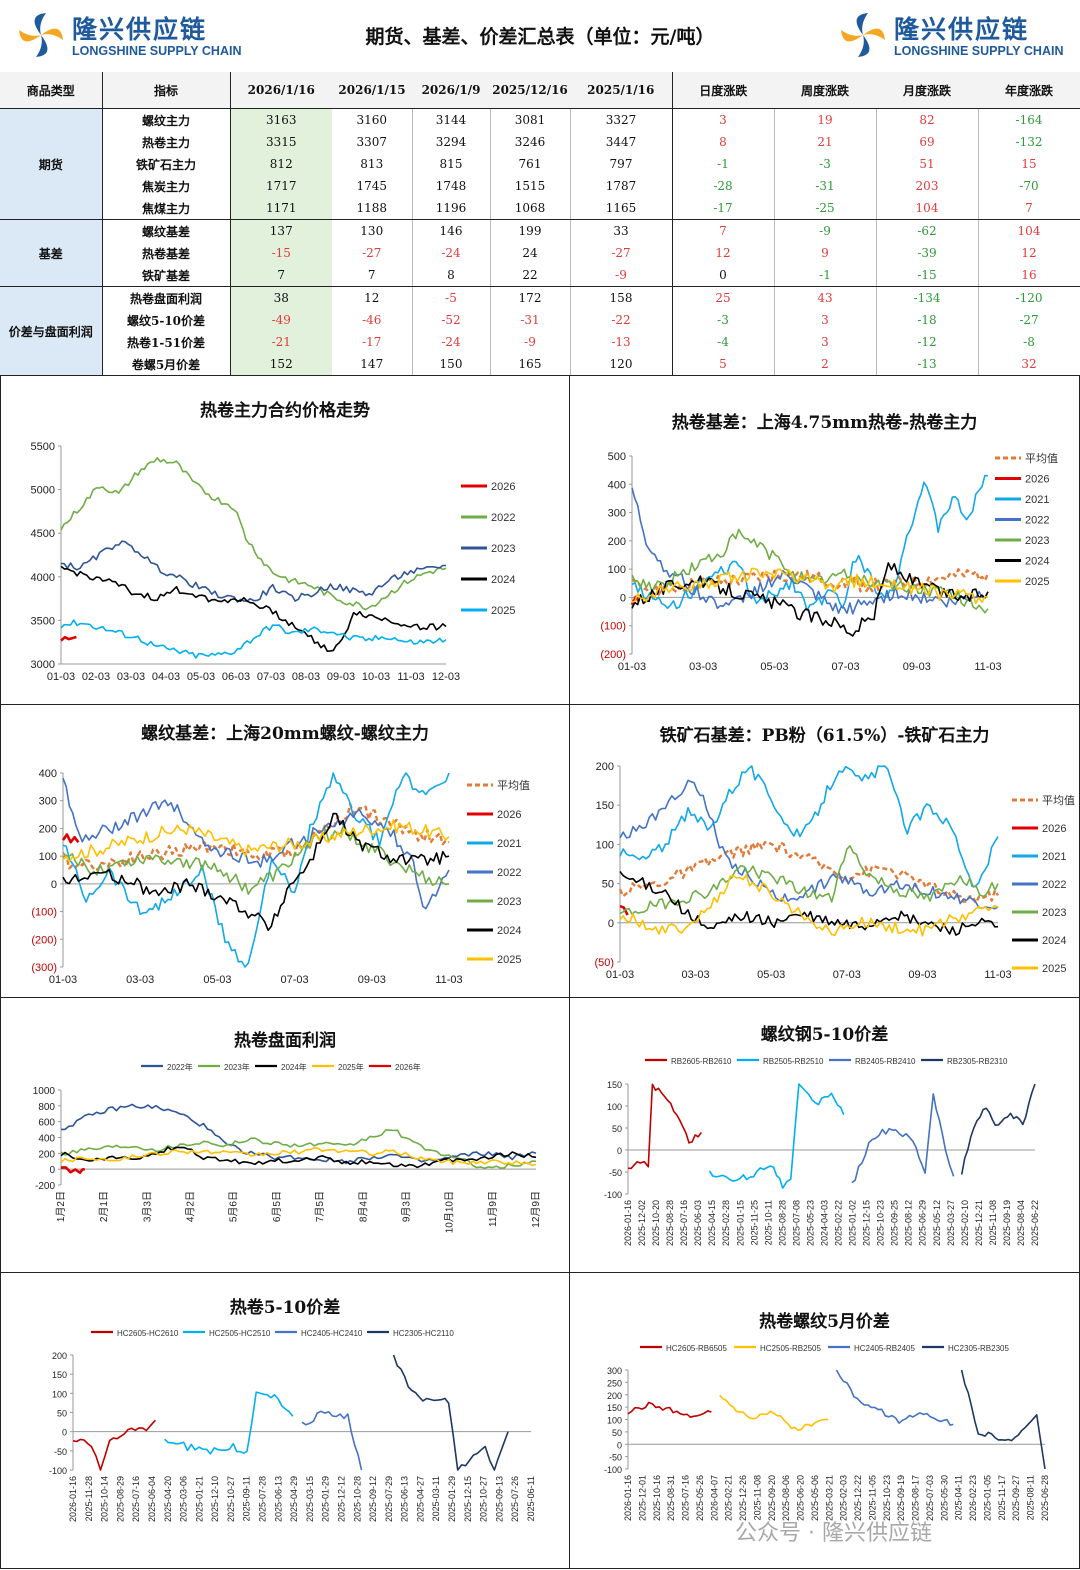 Image resolution: width=1080 pixels, height=1570 pixels. Describe the element at coordinates (166, 142) in the screenshot. I see `indicator-cell: 热卷主力` at that location.